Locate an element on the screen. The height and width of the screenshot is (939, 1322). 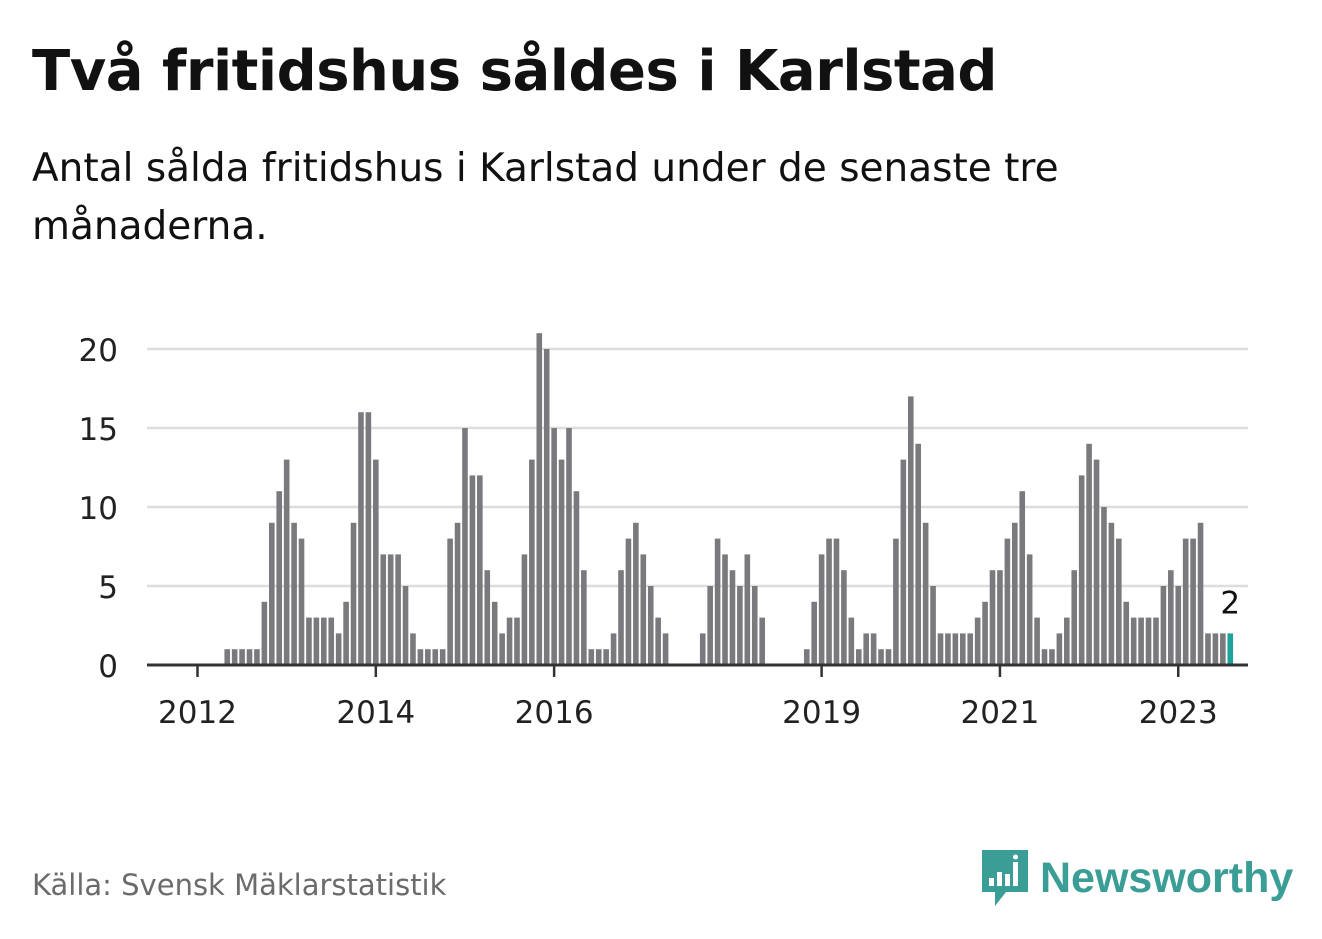
x-tick-label: 2021 is located at coordinates (999, 713).